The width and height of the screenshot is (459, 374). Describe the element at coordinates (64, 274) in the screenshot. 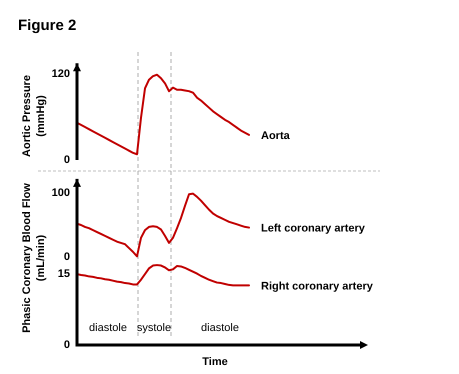

I see `y-tick-label: 15` at that location.